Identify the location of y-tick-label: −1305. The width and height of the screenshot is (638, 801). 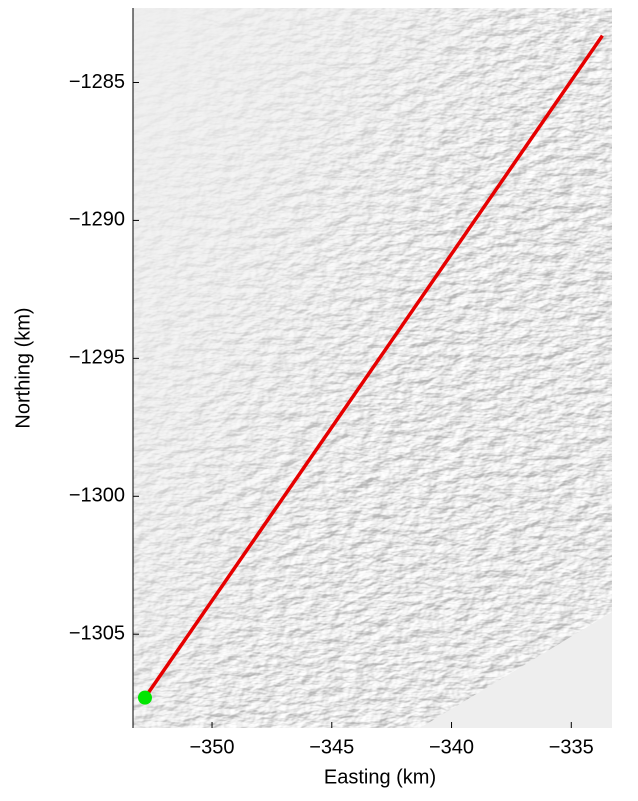
(97, 633).